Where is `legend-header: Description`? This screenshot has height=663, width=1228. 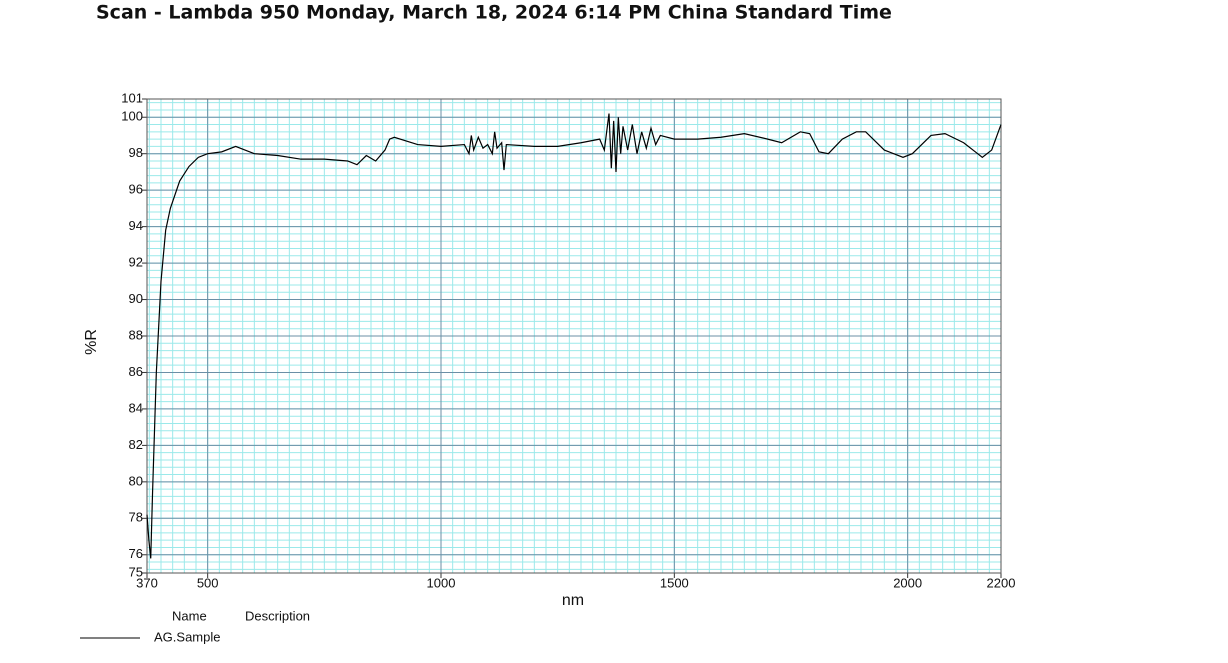
legend-header: Description is located at coordinates (277, 615).